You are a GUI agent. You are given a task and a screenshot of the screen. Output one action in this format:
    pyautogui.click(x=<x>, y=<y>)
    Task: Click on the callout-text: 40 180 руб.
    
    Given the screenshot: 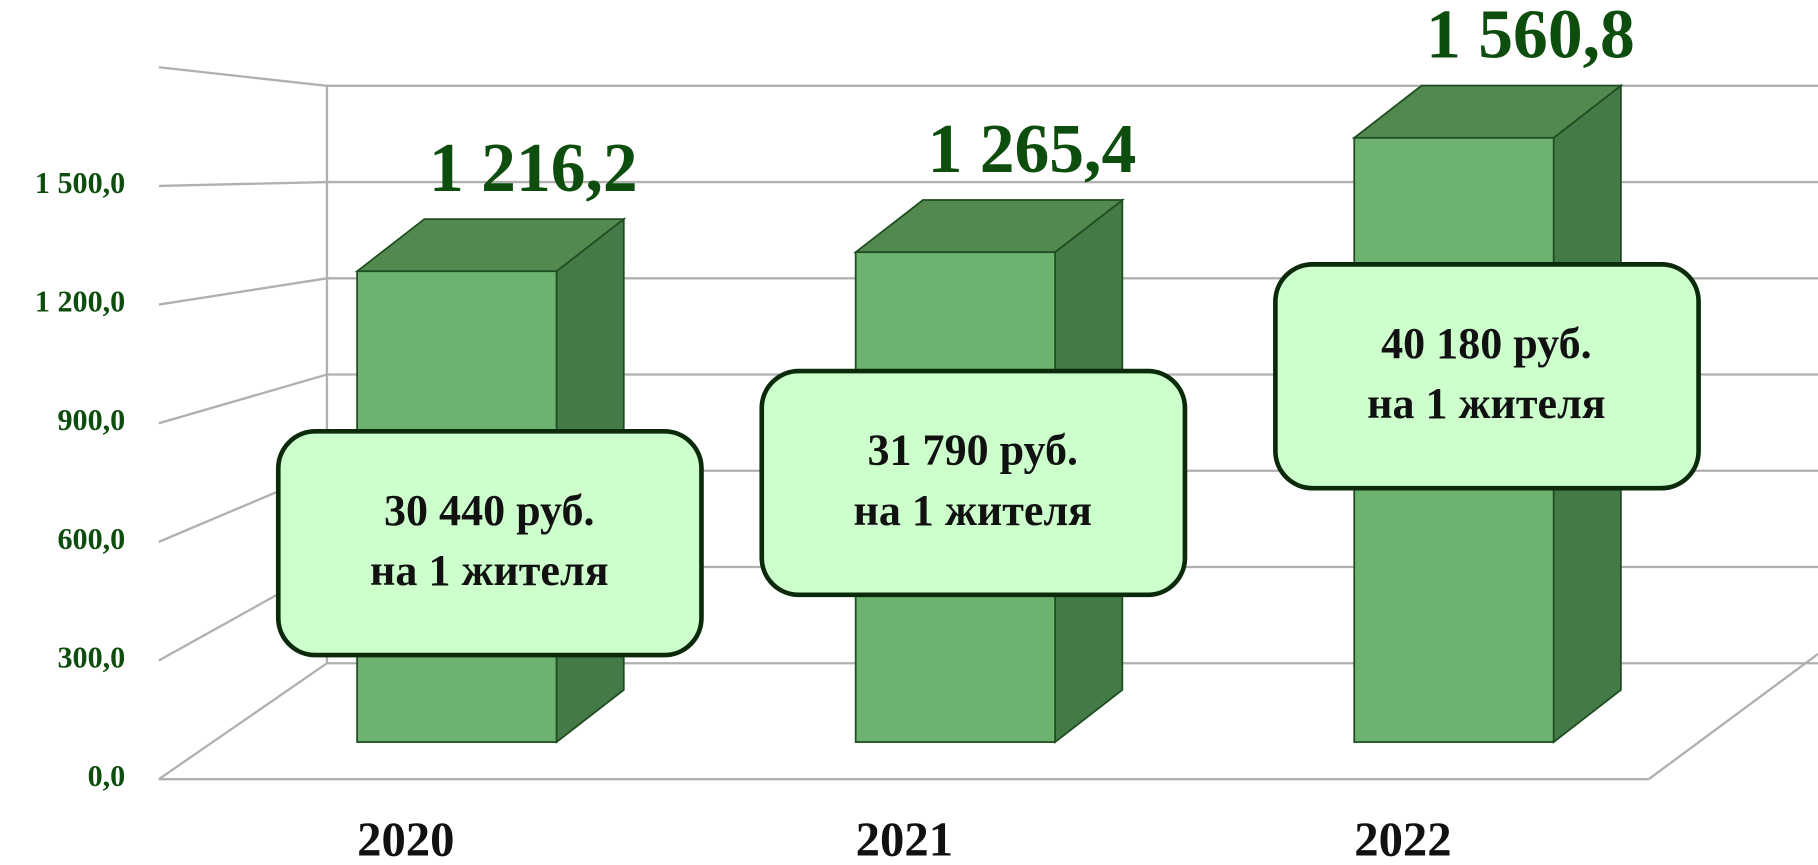 What is the action you would take?
    pyautogui.click(x=1486, y=343)
    